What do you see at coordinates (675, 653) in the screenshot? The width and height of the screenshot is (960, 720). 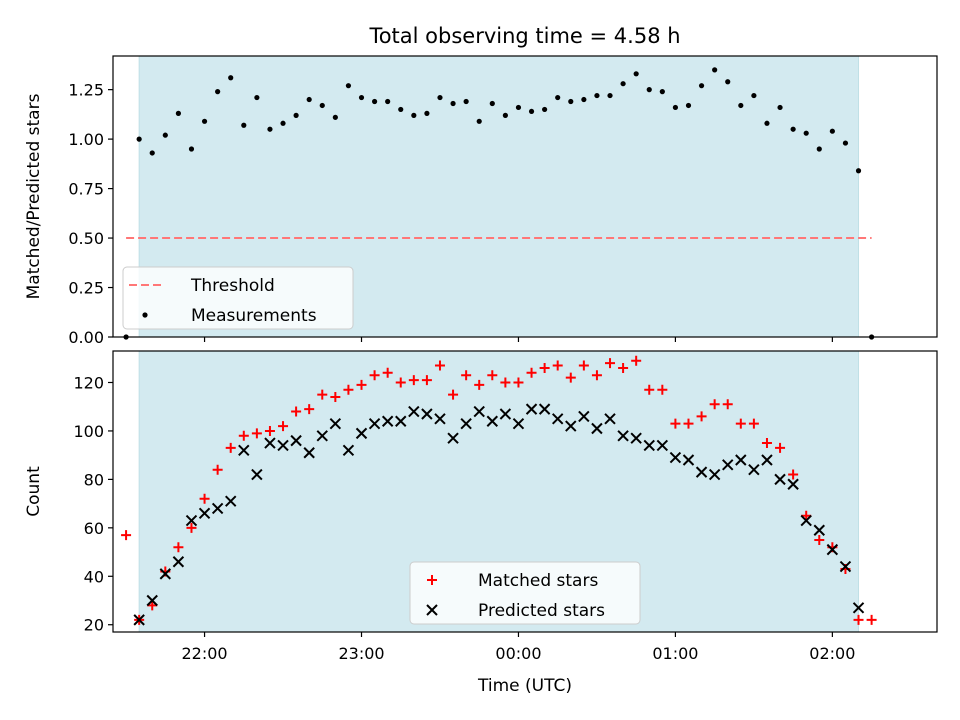 I see `x-tick-label: 01:00` at bounding box center [675, 653].